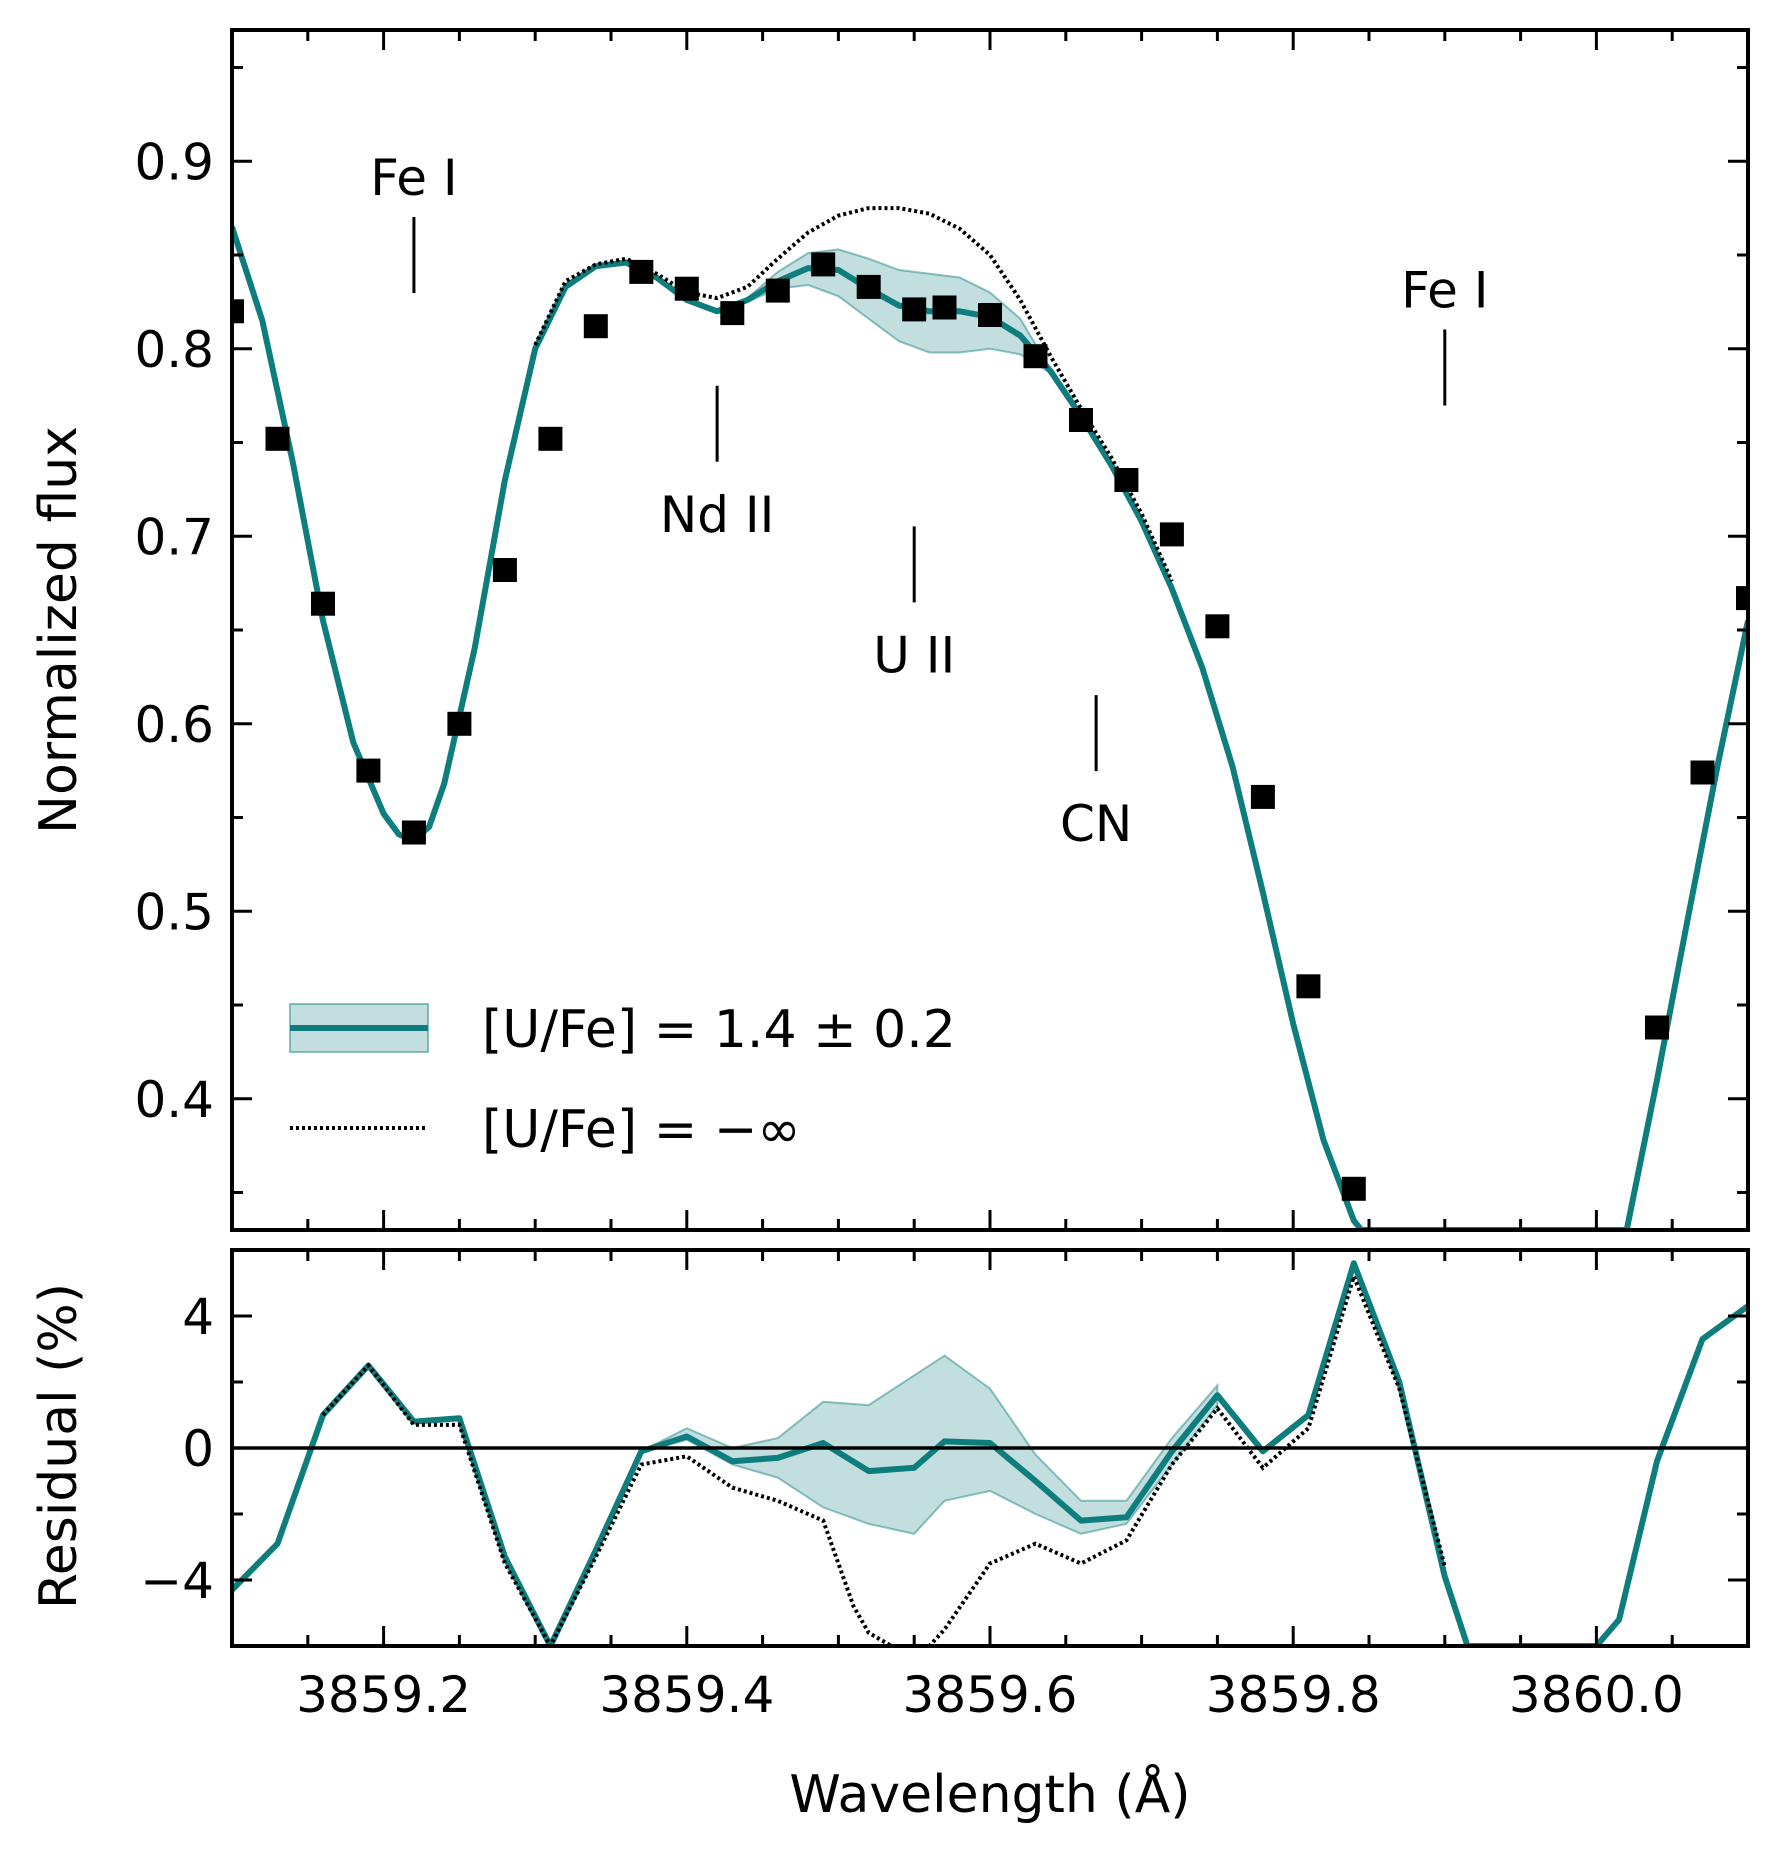  What do you see at coordinates (1096, 824) in the screenshot?
I see `line-id-label: CN` at bounding box center [1096, 824].